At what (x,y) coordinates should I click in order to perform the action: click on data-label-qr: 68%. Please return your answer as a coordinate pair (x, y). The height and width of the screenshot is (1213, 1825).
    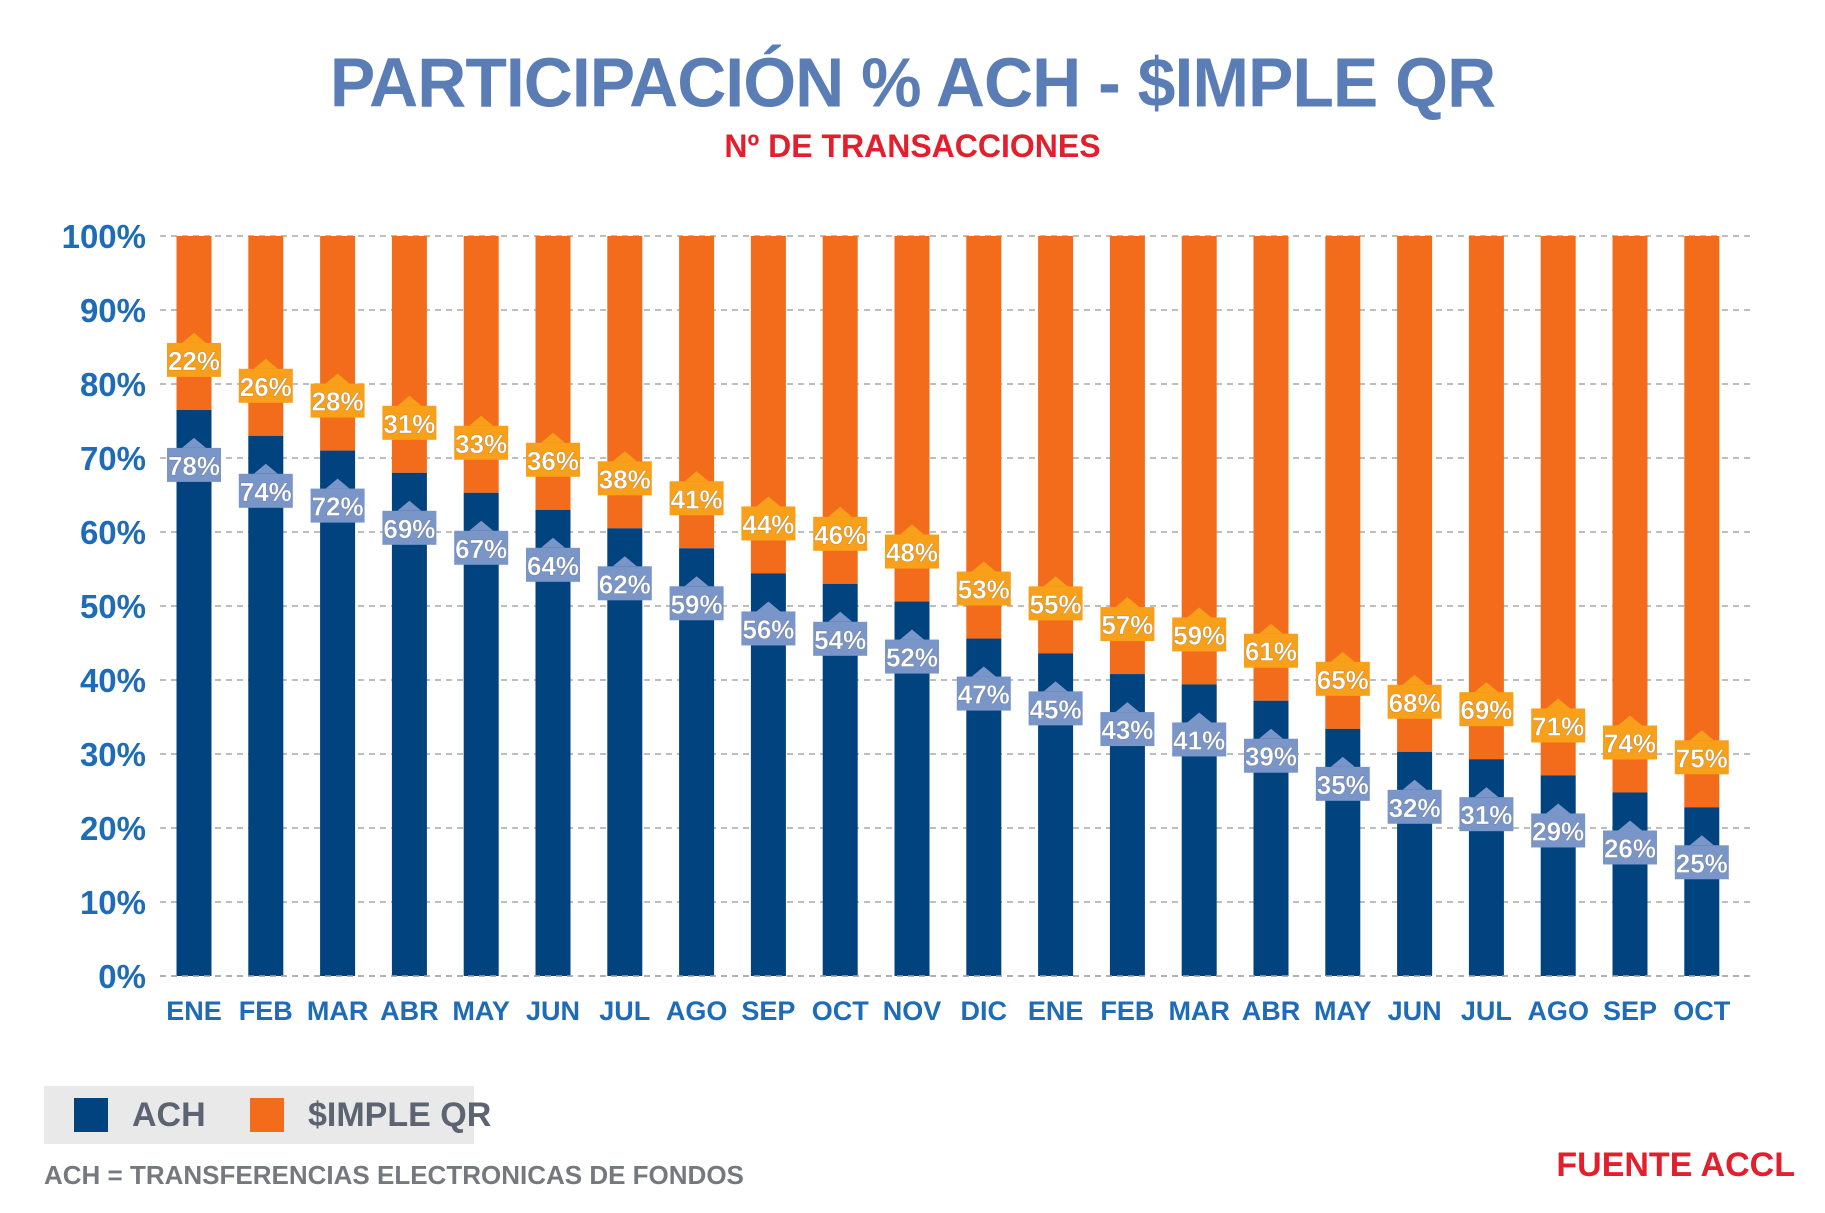
    Looking at the image, I should click on (1415, 703).